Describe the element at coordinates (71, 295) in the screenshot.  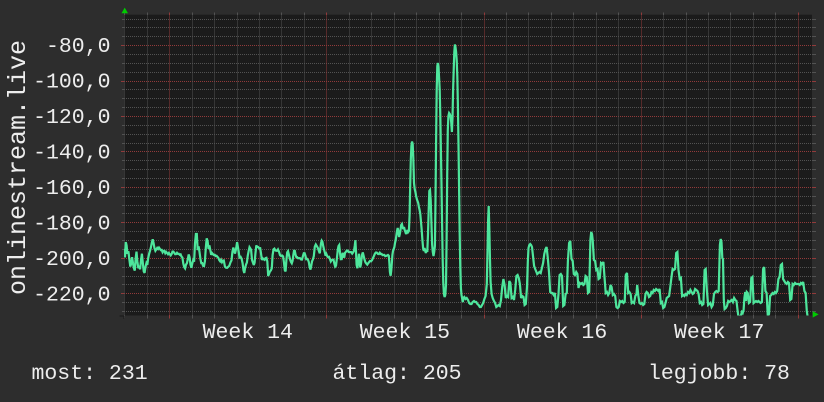
I see `svg-text: -220,0` at that location.